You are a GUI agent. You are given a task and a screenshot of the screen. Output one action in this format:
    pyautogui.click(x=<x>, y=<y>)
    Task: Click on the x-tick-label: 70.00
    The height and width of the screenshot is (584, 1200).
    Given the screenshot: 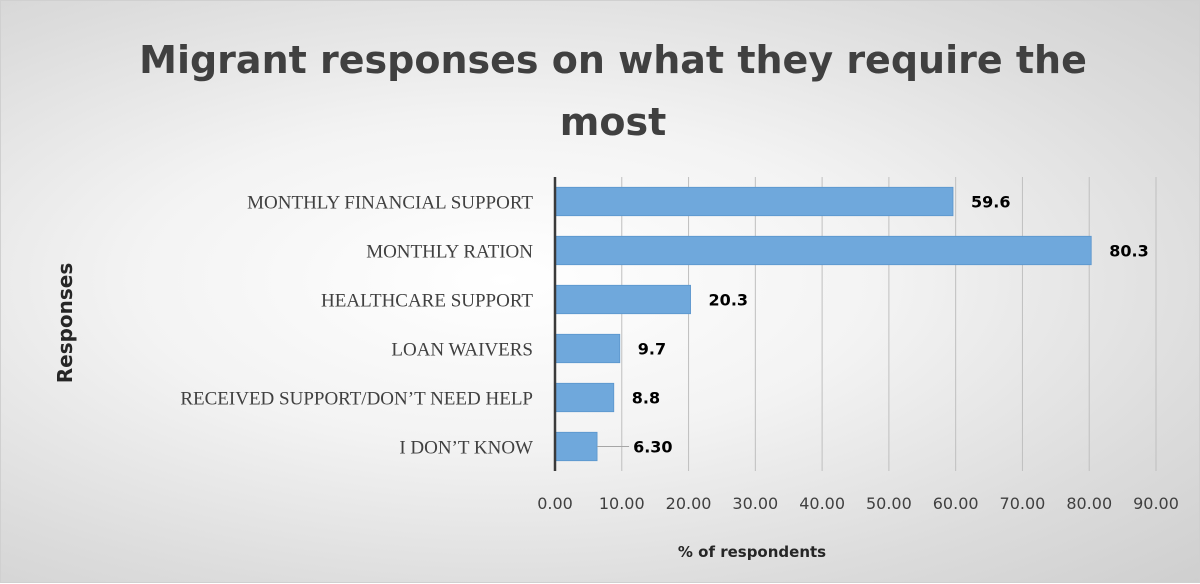 What is the action you would take?
    pyautogui.click(x=1023, y=503)
    